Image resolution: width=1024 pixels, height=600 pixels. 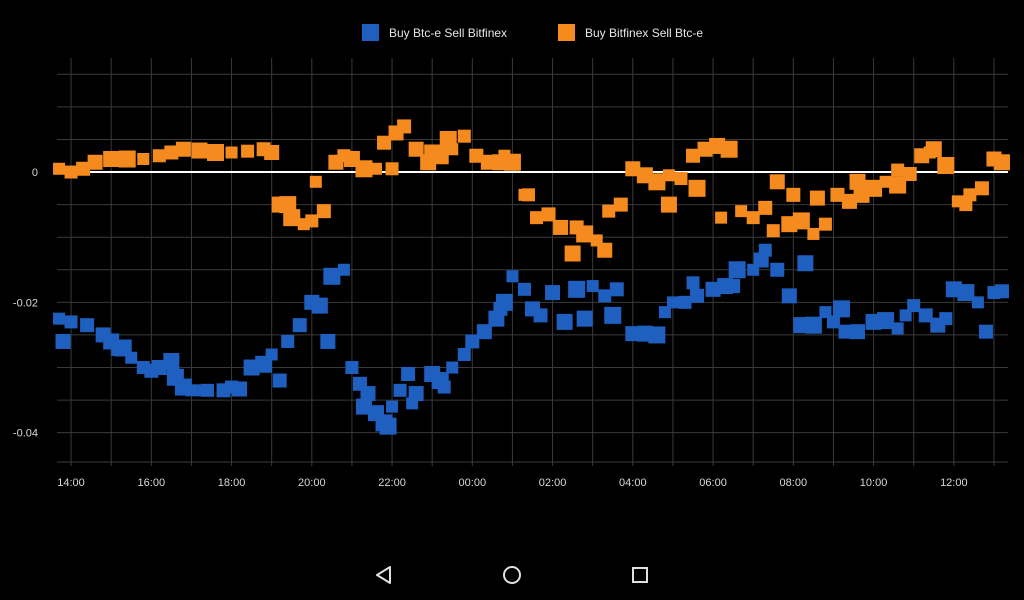 What do you see at coordinates (370, 32) in the screenshot?
I see `legend-swatch-blue` at bounding box center [370, 32].